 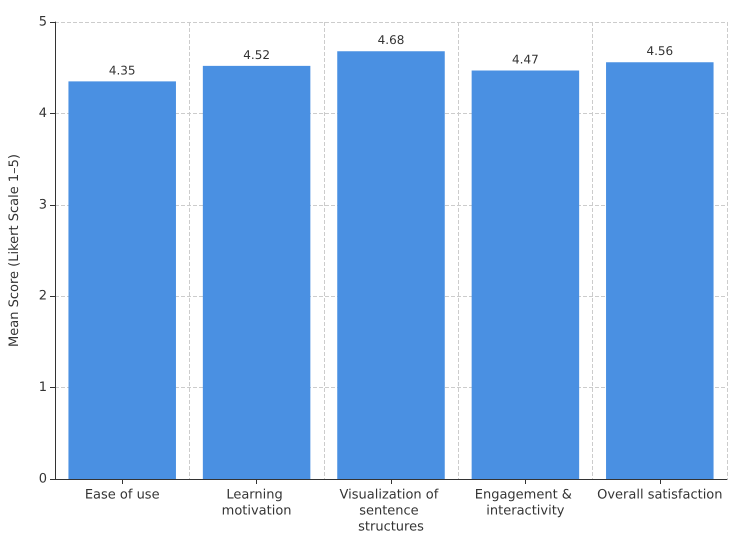 What do you see at coordinates (122, 70) in the screenshot?
I see `data-label: 4.35` at bounding box center [122, 70].